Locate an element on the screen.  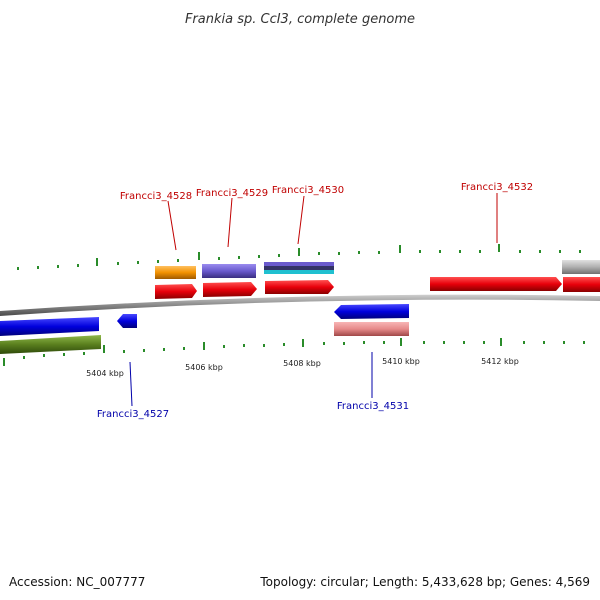
outer-scale-ticks is located at coordinates (299, 257).